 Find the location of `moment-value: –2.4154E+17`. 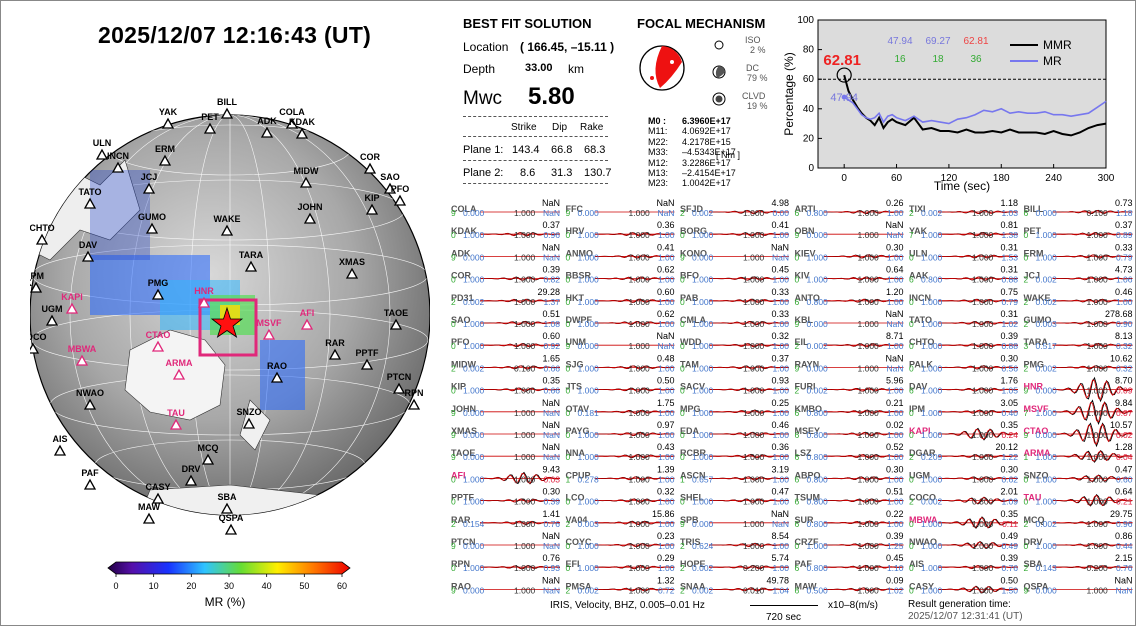

moment-value: –2.4154E+17 is located at coordinates (709, 173).